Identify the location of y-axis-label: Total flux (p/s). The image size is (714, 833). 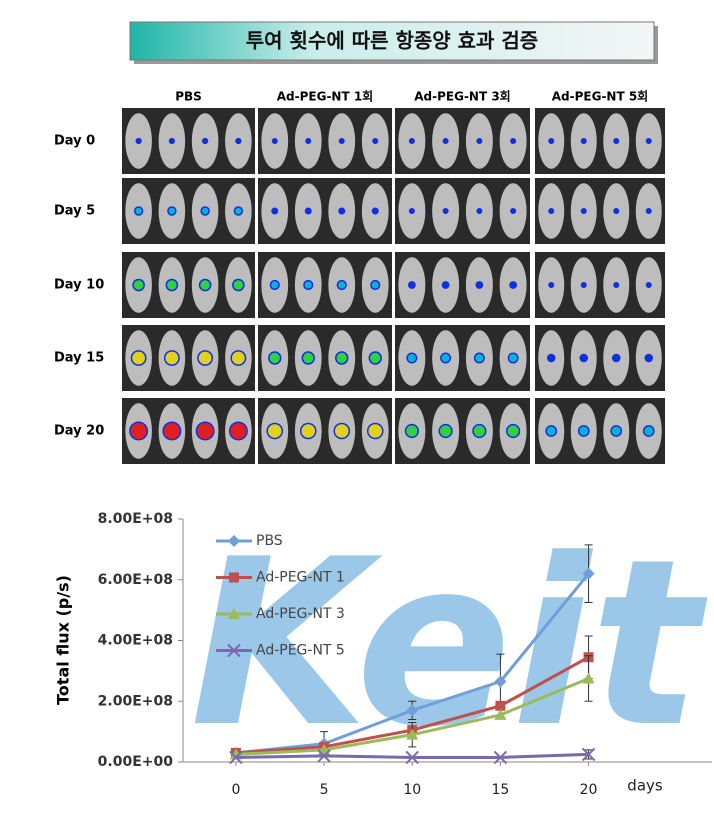
(63, 640).